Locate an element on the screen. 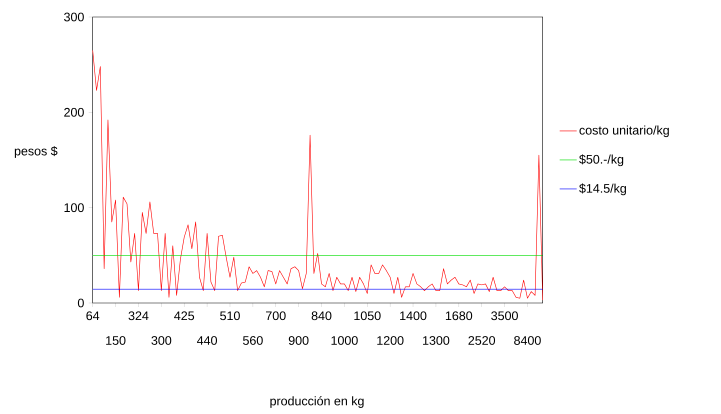 This screenshot has height=414, width=721. y-tick-label: 300 is located at coordinates (74, 17).